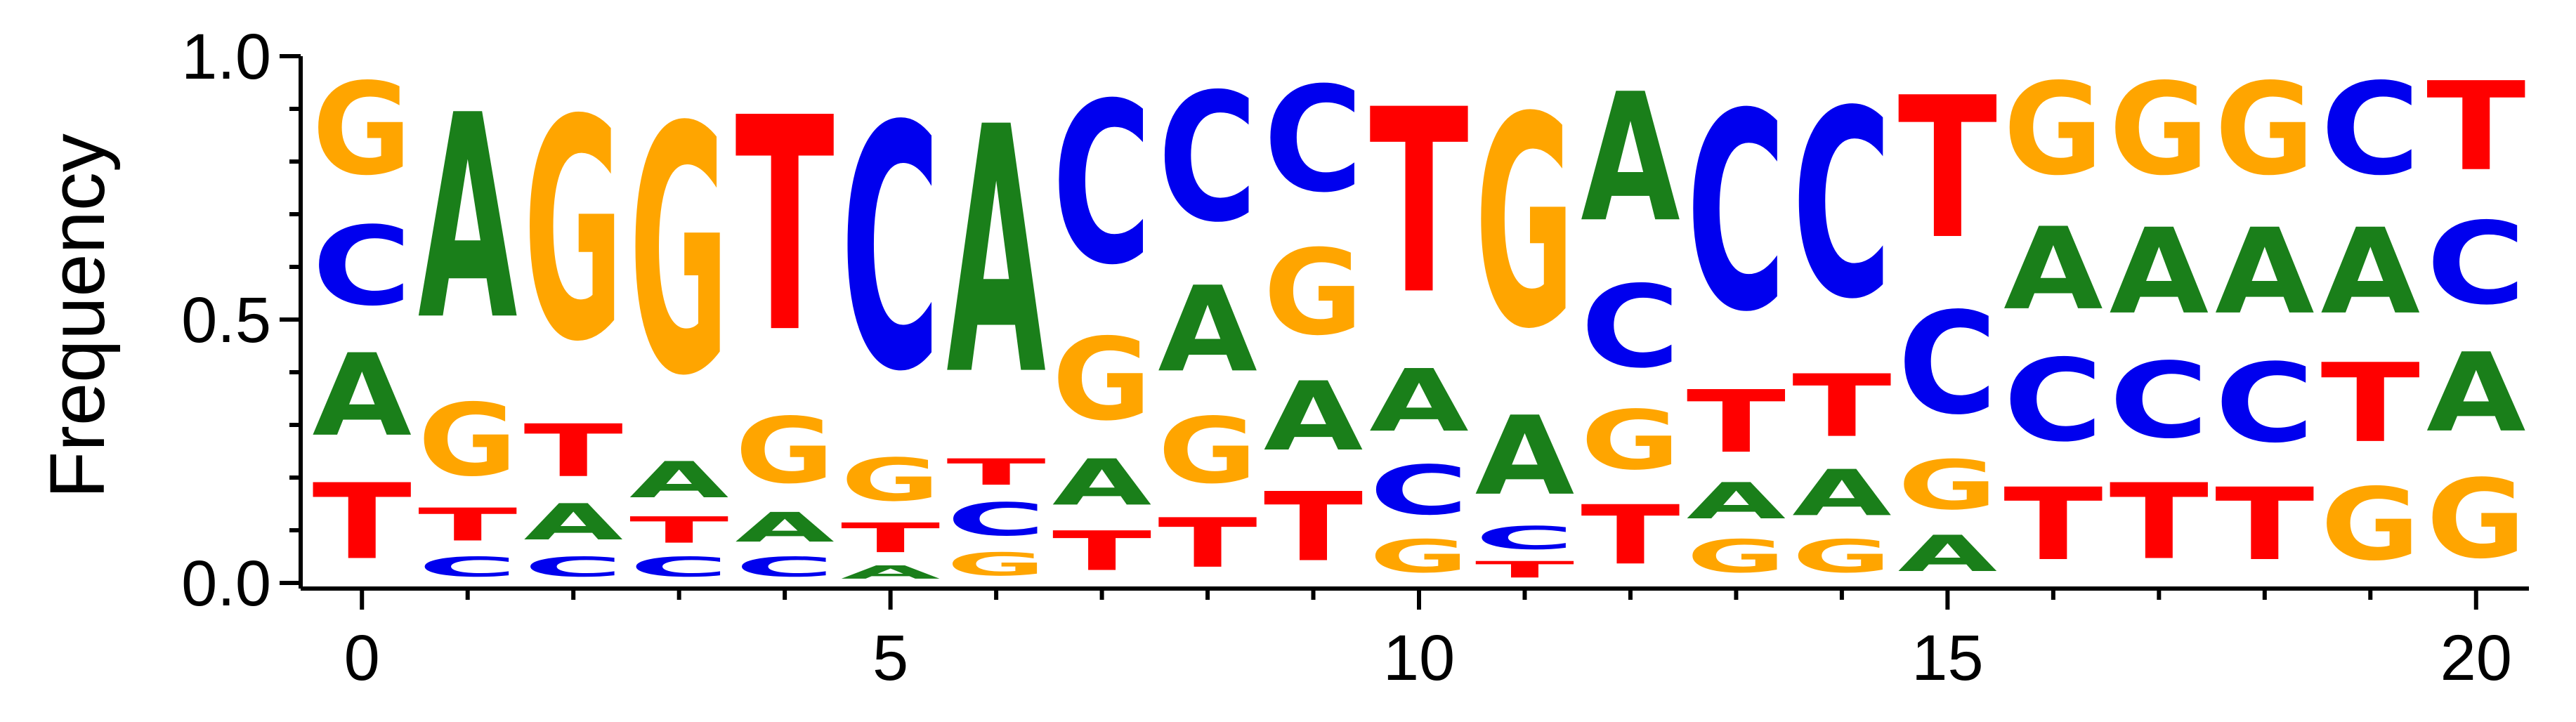 Image resolution: width=2576 pixels, height=722 pixels. I want to click on logo-letter-g-pos-20: G, so click(2476, 519).